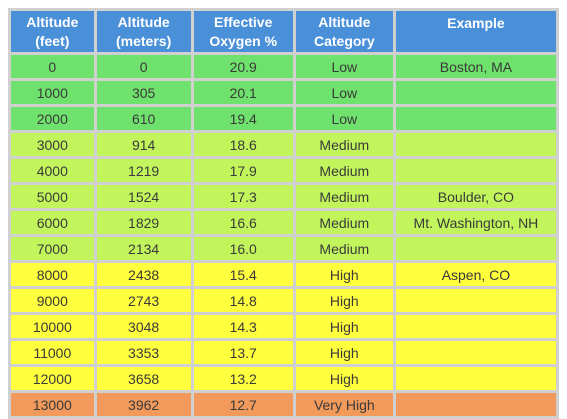 Image resolution: width=567 pixels, height=419 pixels. What do you see at coordinates (143, 378) in the screenshot?
I see `cell-altitude-meters: 3658` at bounding box center [143, 378].